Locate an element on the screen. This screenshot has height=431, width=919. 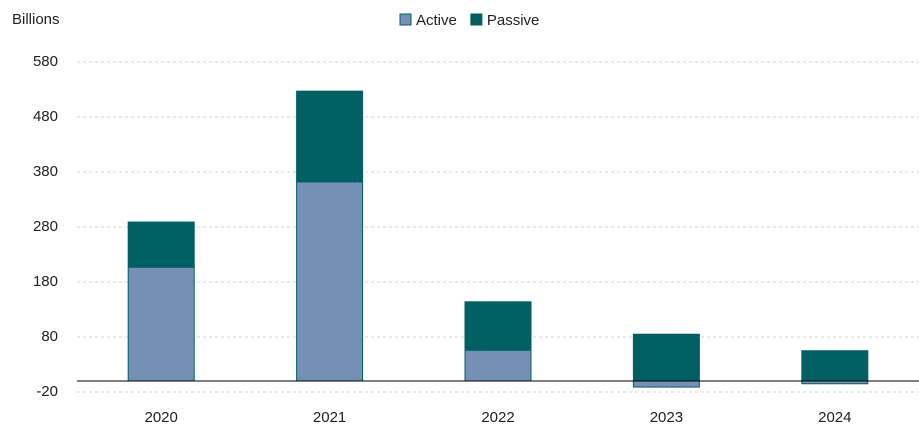
y-tick-label: 480 is located at coordinates (45, 116).